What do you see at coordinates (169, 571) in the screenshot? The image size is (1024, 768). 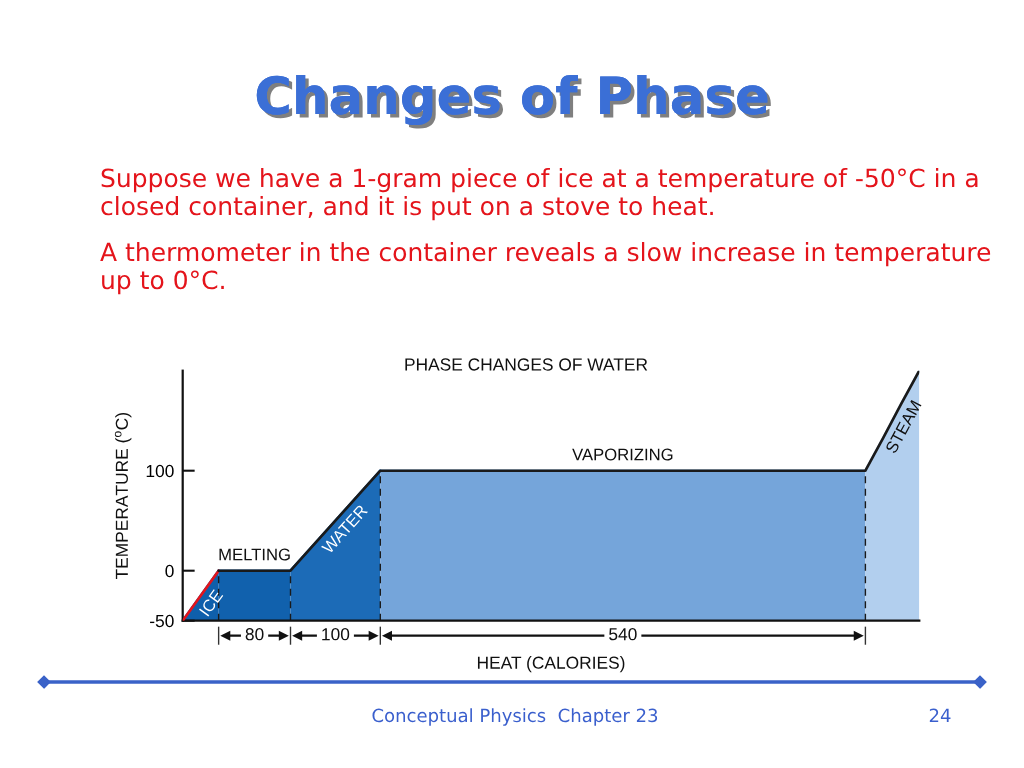 I see `y-tick-label: 0` at bounding box center [169, 571].